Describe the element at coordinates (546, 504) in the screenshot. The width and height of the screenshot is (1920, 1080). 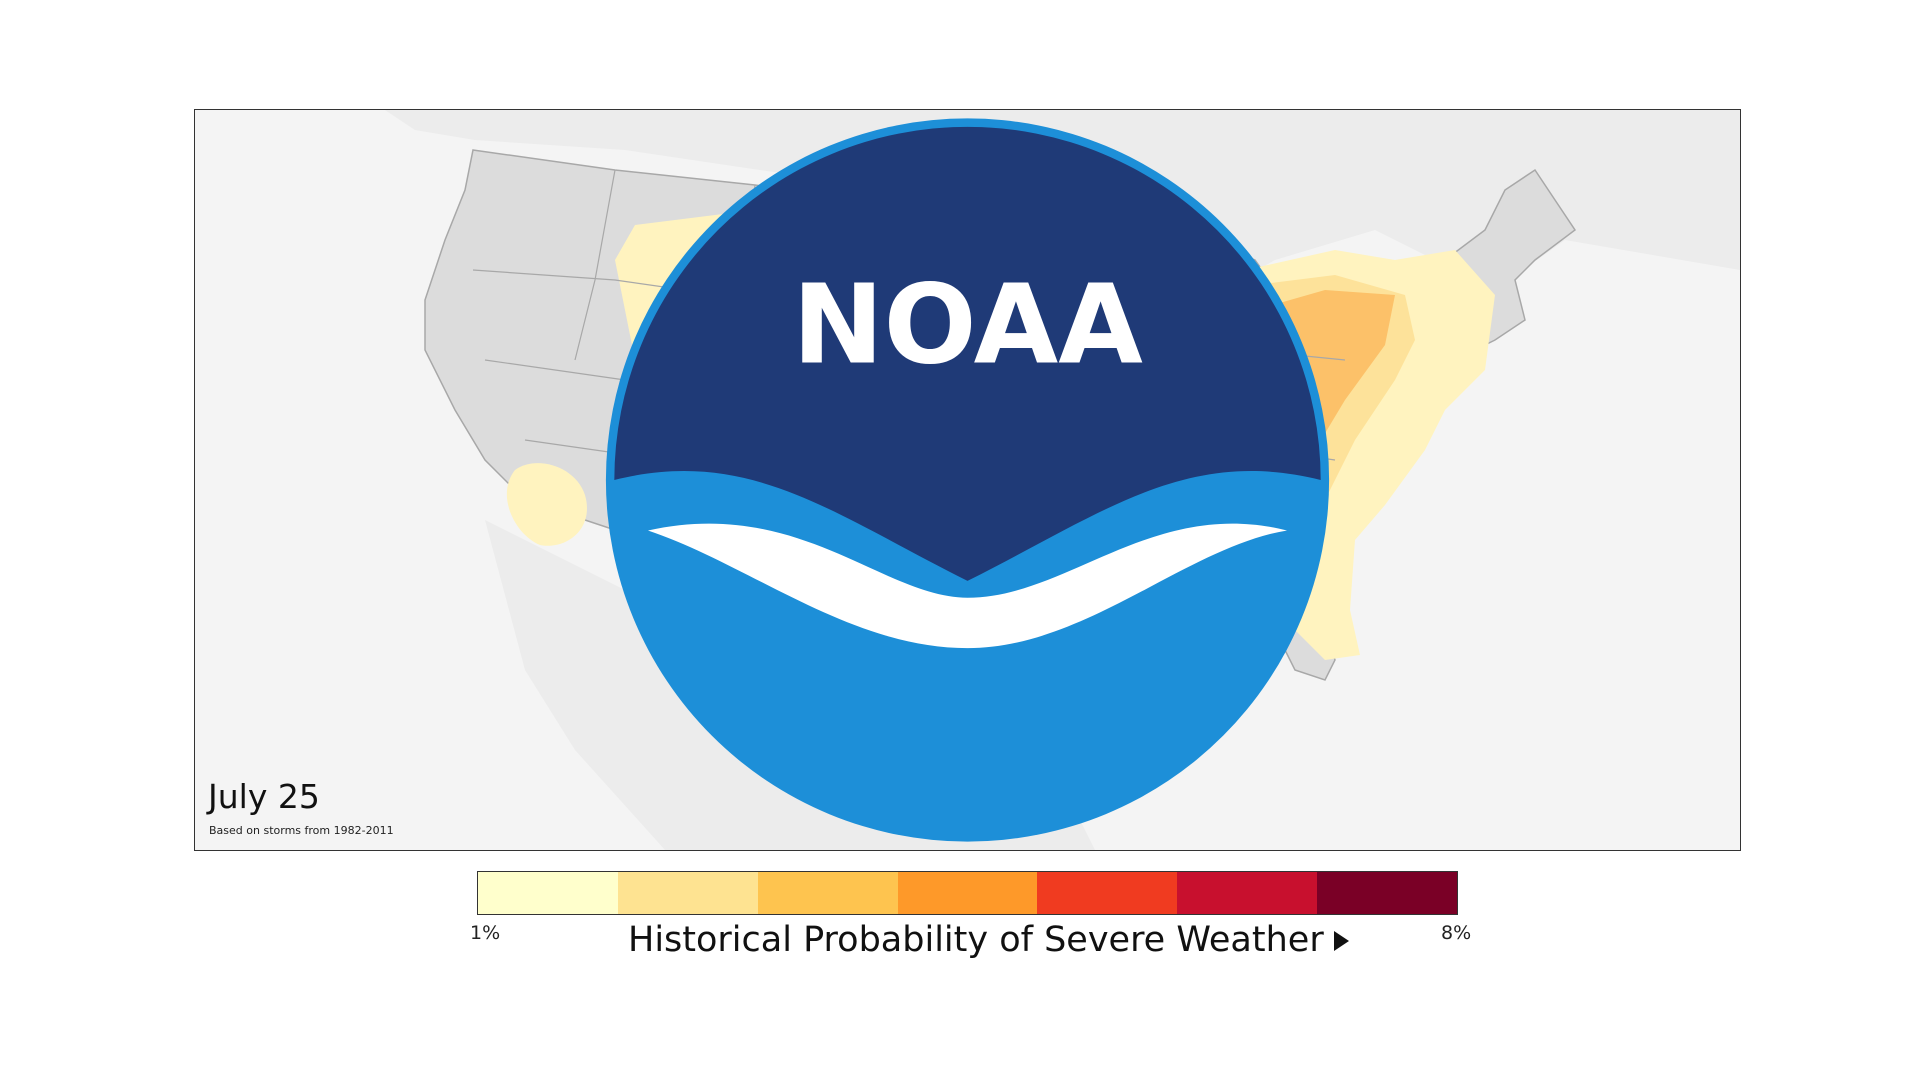
I see `contour-level-1-west` at that location.